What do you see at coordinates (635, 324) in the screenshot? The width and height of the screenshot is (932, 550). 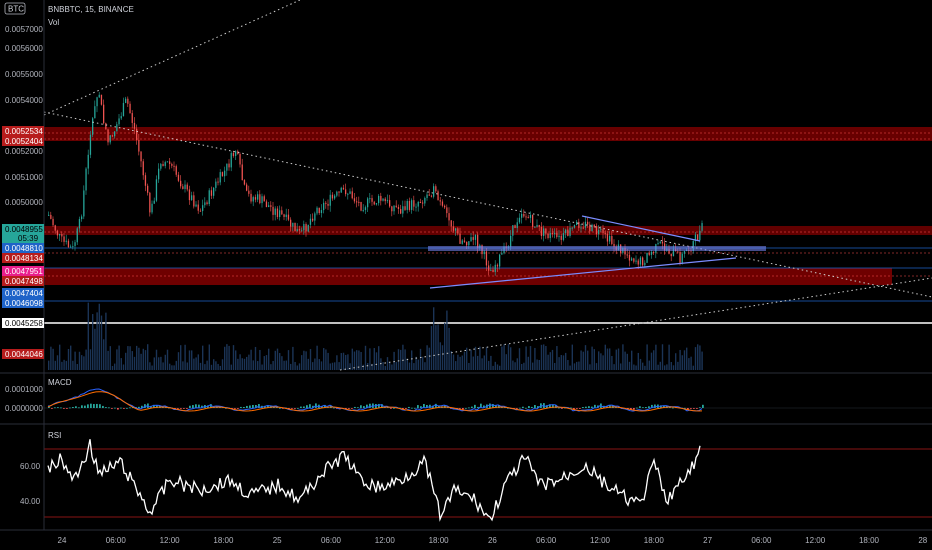 I see `dotted-trendline-ascending` at bounding box center [635, 324].